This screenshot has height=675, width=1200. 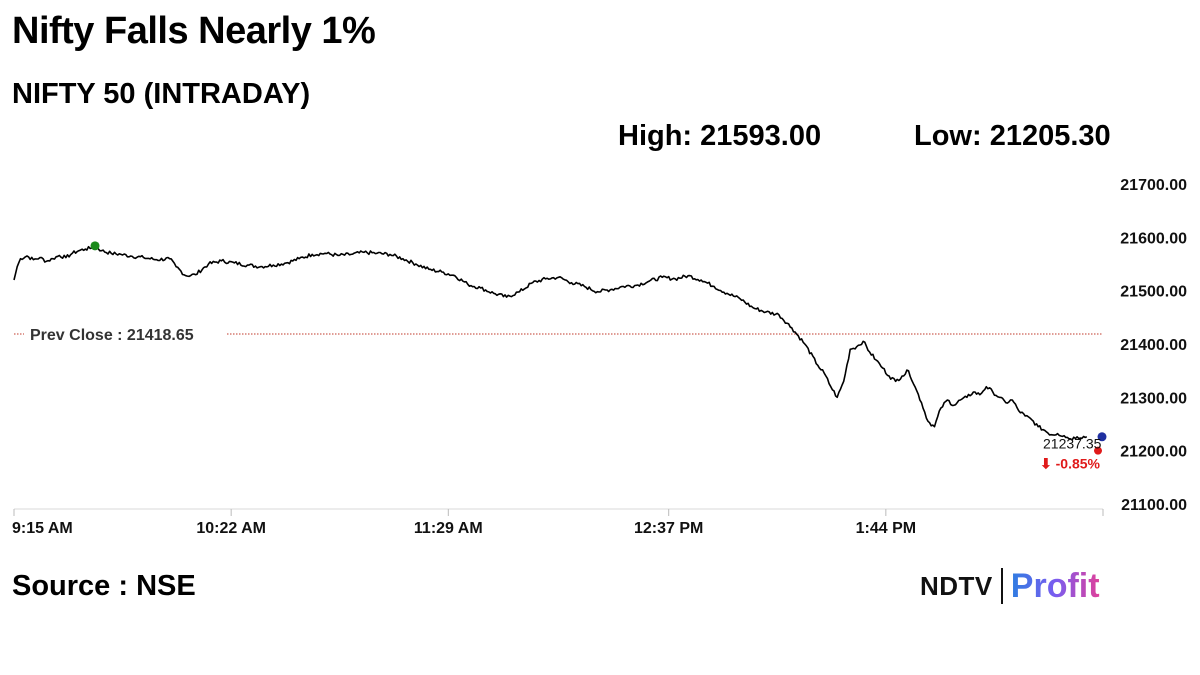 I want to click on x-tick-label: 1:44 PM, so click(x=886, y=528).